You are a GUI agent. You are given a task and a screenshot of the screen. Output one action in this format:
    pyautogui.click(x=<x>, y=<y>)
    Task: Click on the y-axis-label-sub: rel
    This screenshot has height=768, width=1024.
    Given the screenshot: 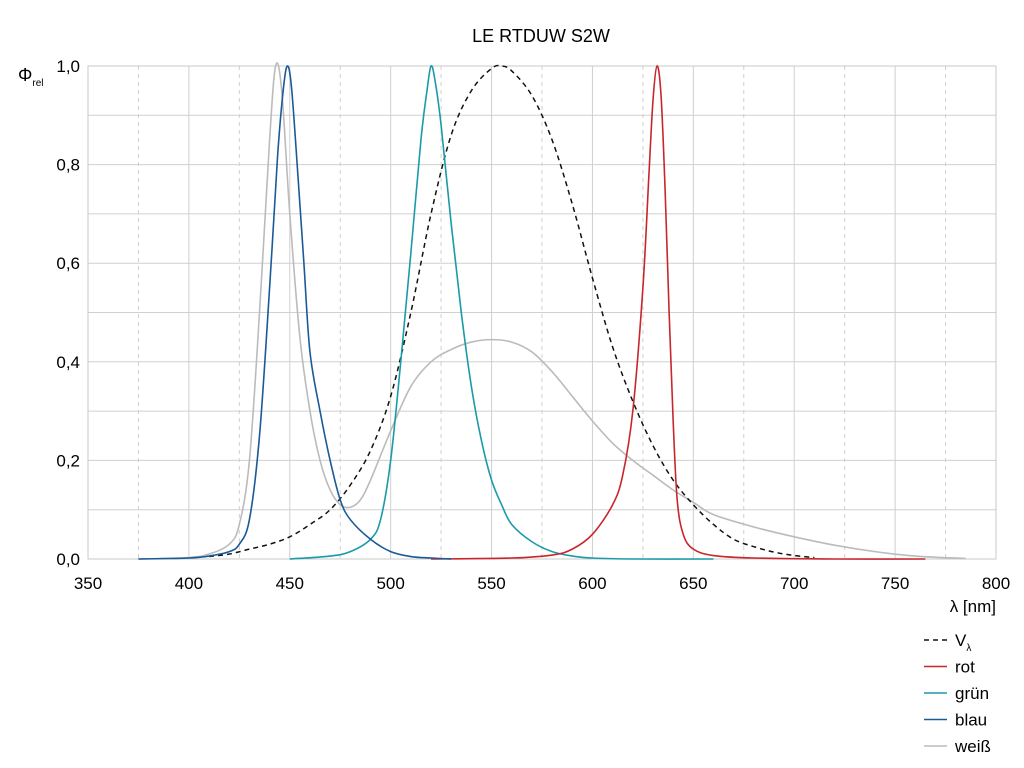 What is the action you would take?
    pyautogui.click(x=37, y=83)
    